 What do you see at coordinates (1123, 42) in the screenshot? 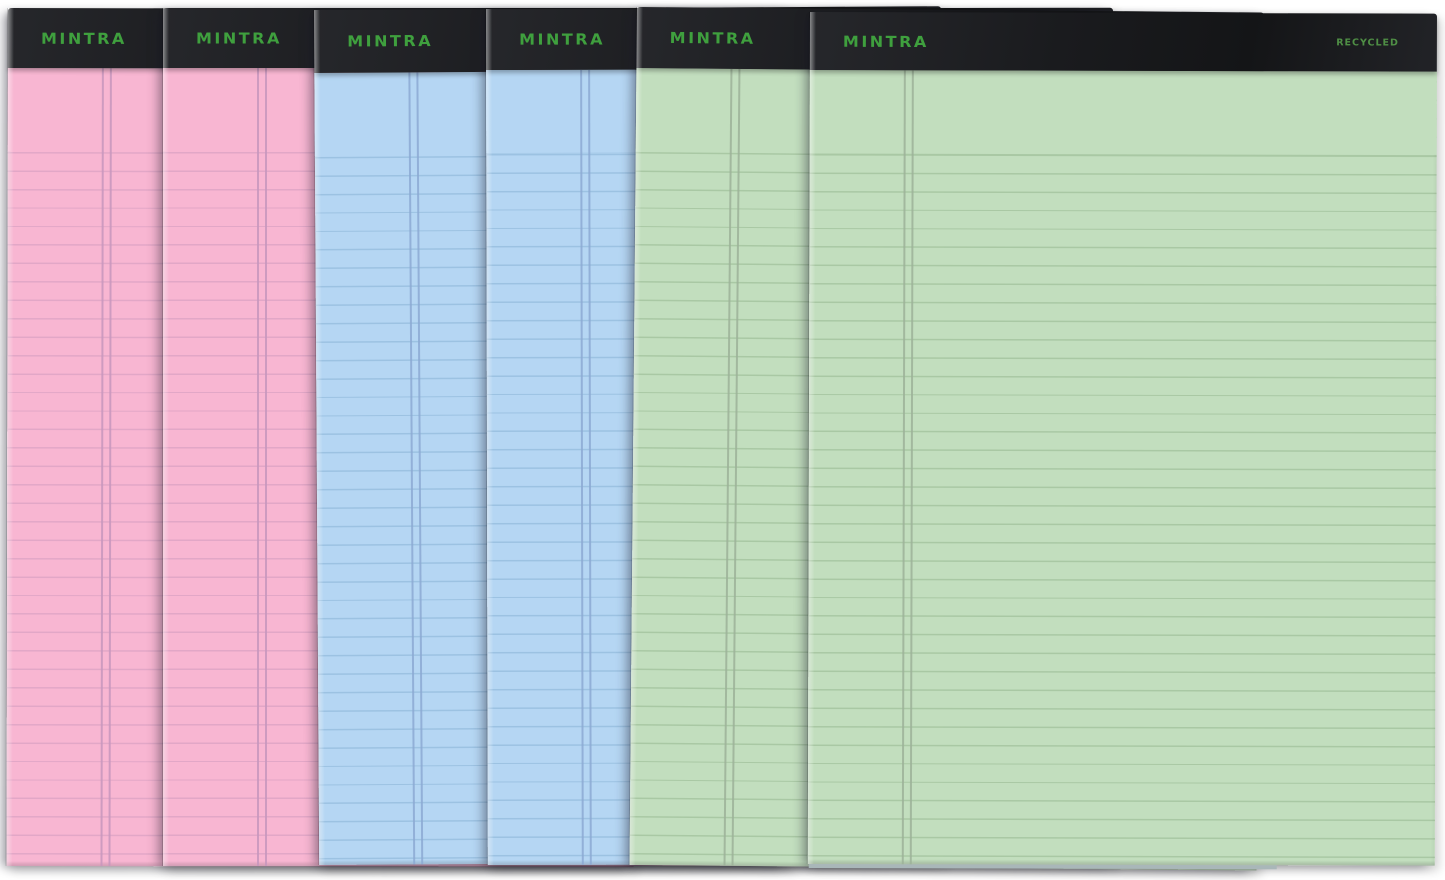
I see `header-band: MINTRA RECYCLED` at bounding box center [1123, 42].